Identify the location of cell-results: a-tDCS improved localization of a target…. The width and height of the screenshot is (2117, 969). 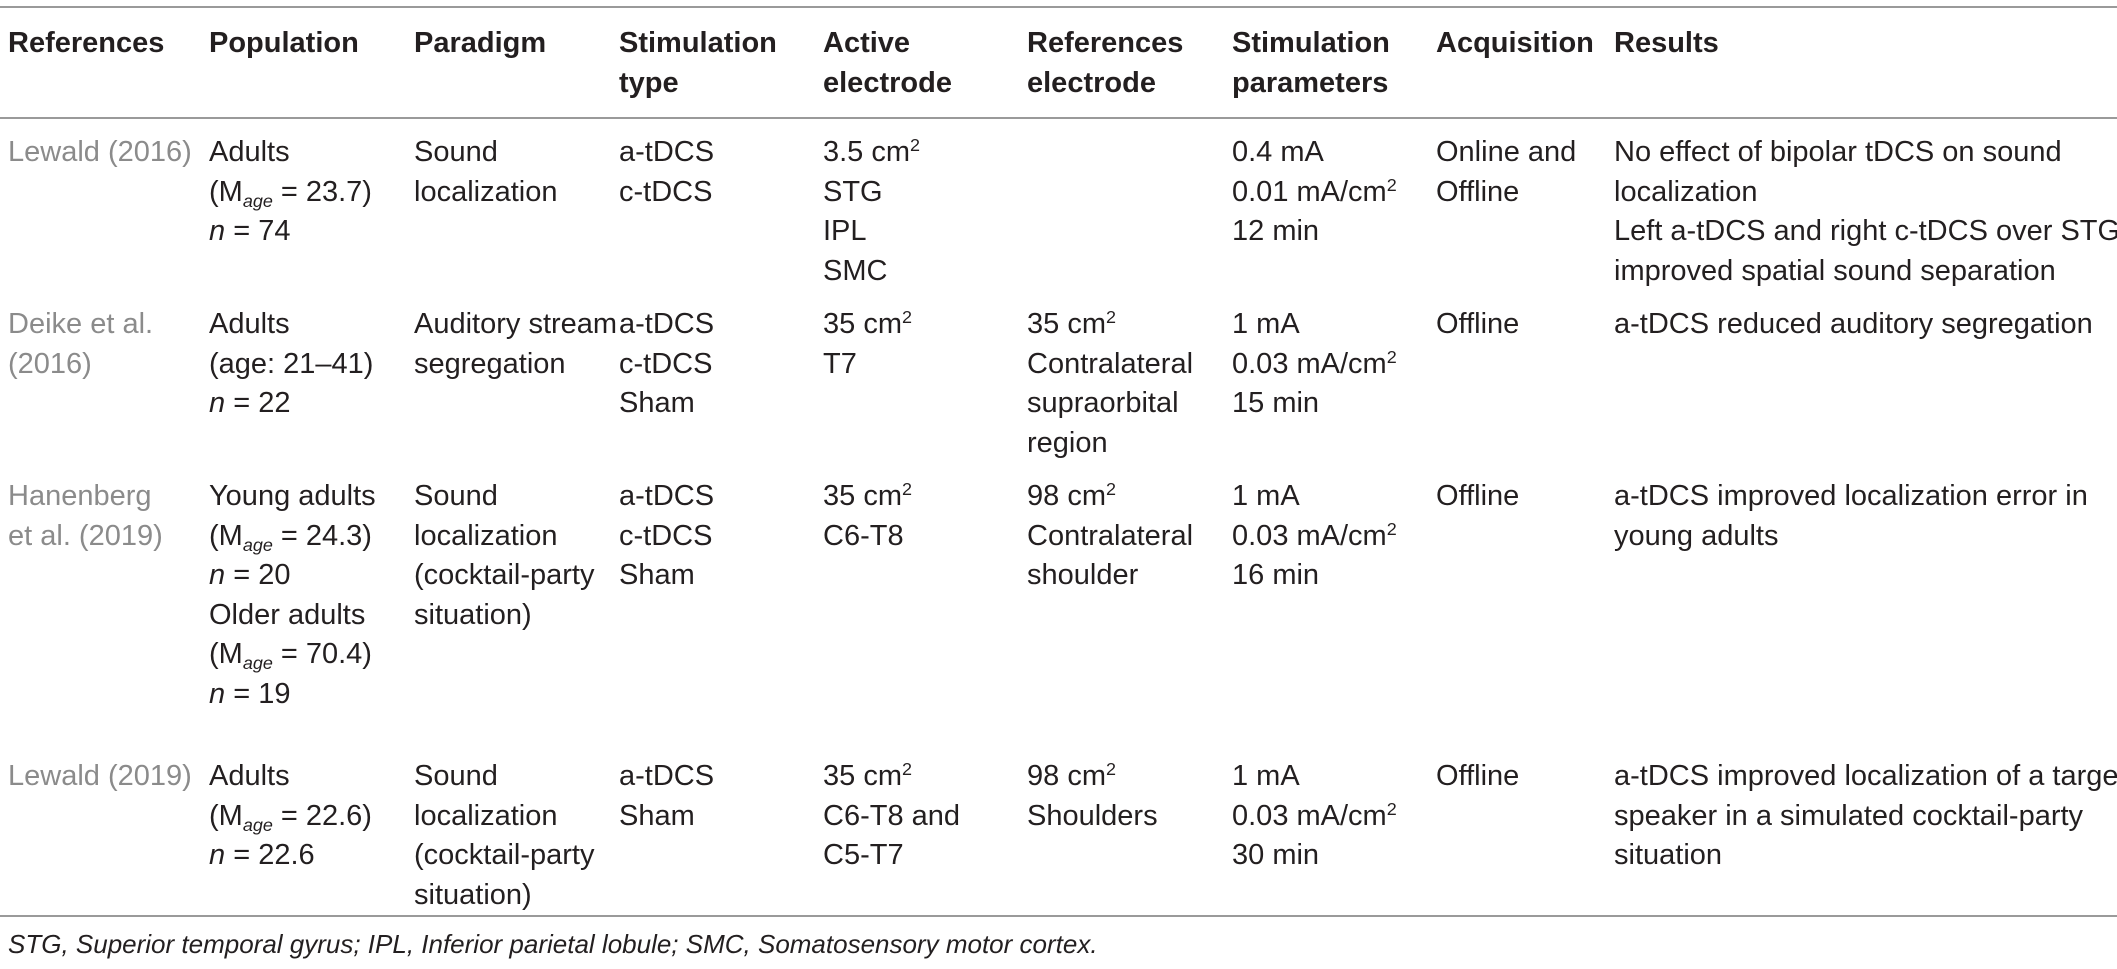
(1865, 815).